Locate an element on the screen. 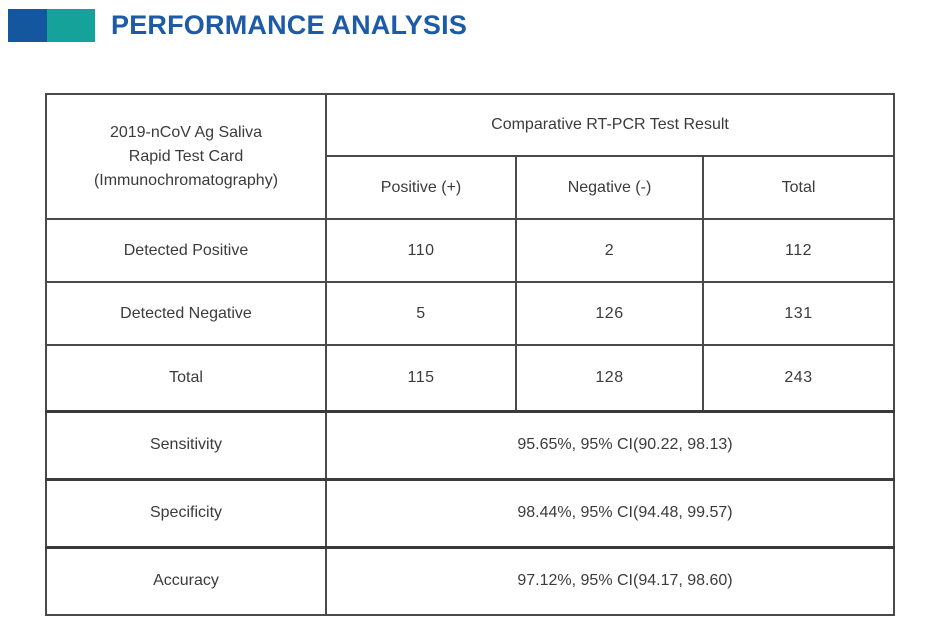 This screenshot has height=643, width=938. logo-mark is located at coordinates (51, 25).